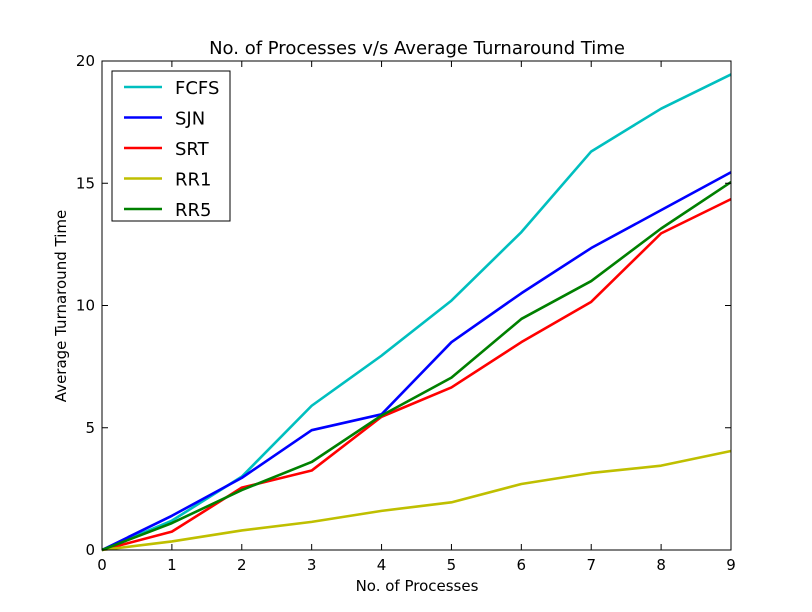 The image size is (812, 612). Describe the element at coordinates (102, 565) in the screenshot. I see `x-tick-label: 0` at that location.